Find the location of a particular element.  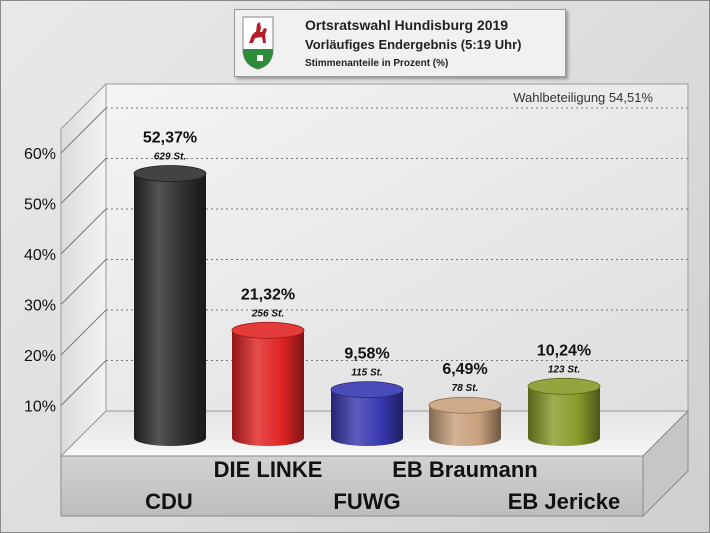

category-label: CDU is located at coordinates (169, 501).